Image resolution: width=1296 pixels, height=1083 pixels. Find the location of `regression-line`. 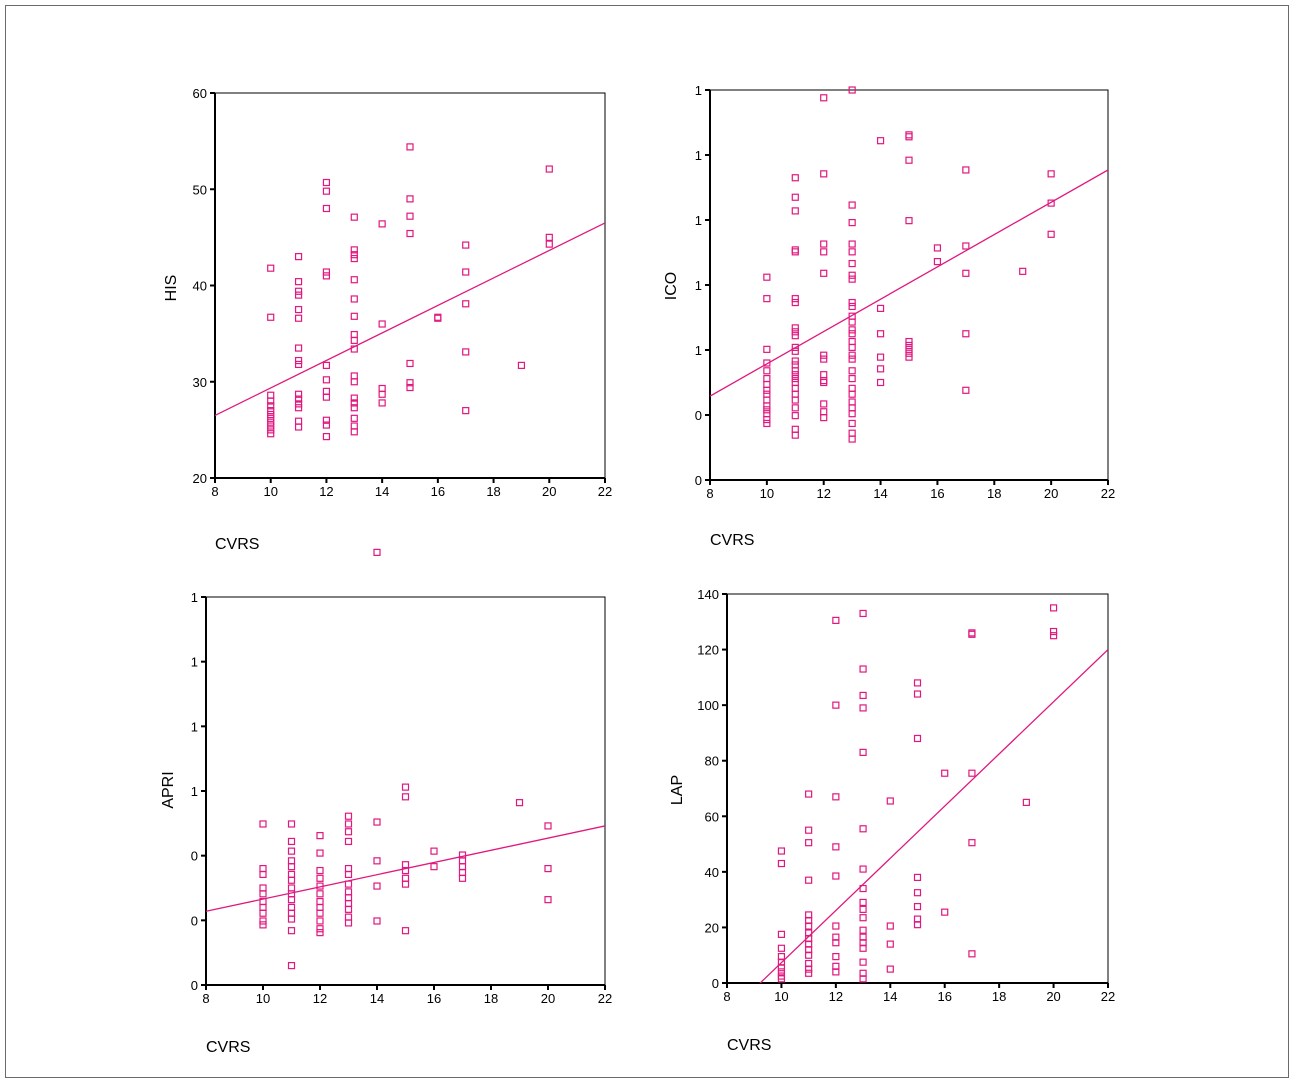

regression-line is located at coordinates (933, 816).